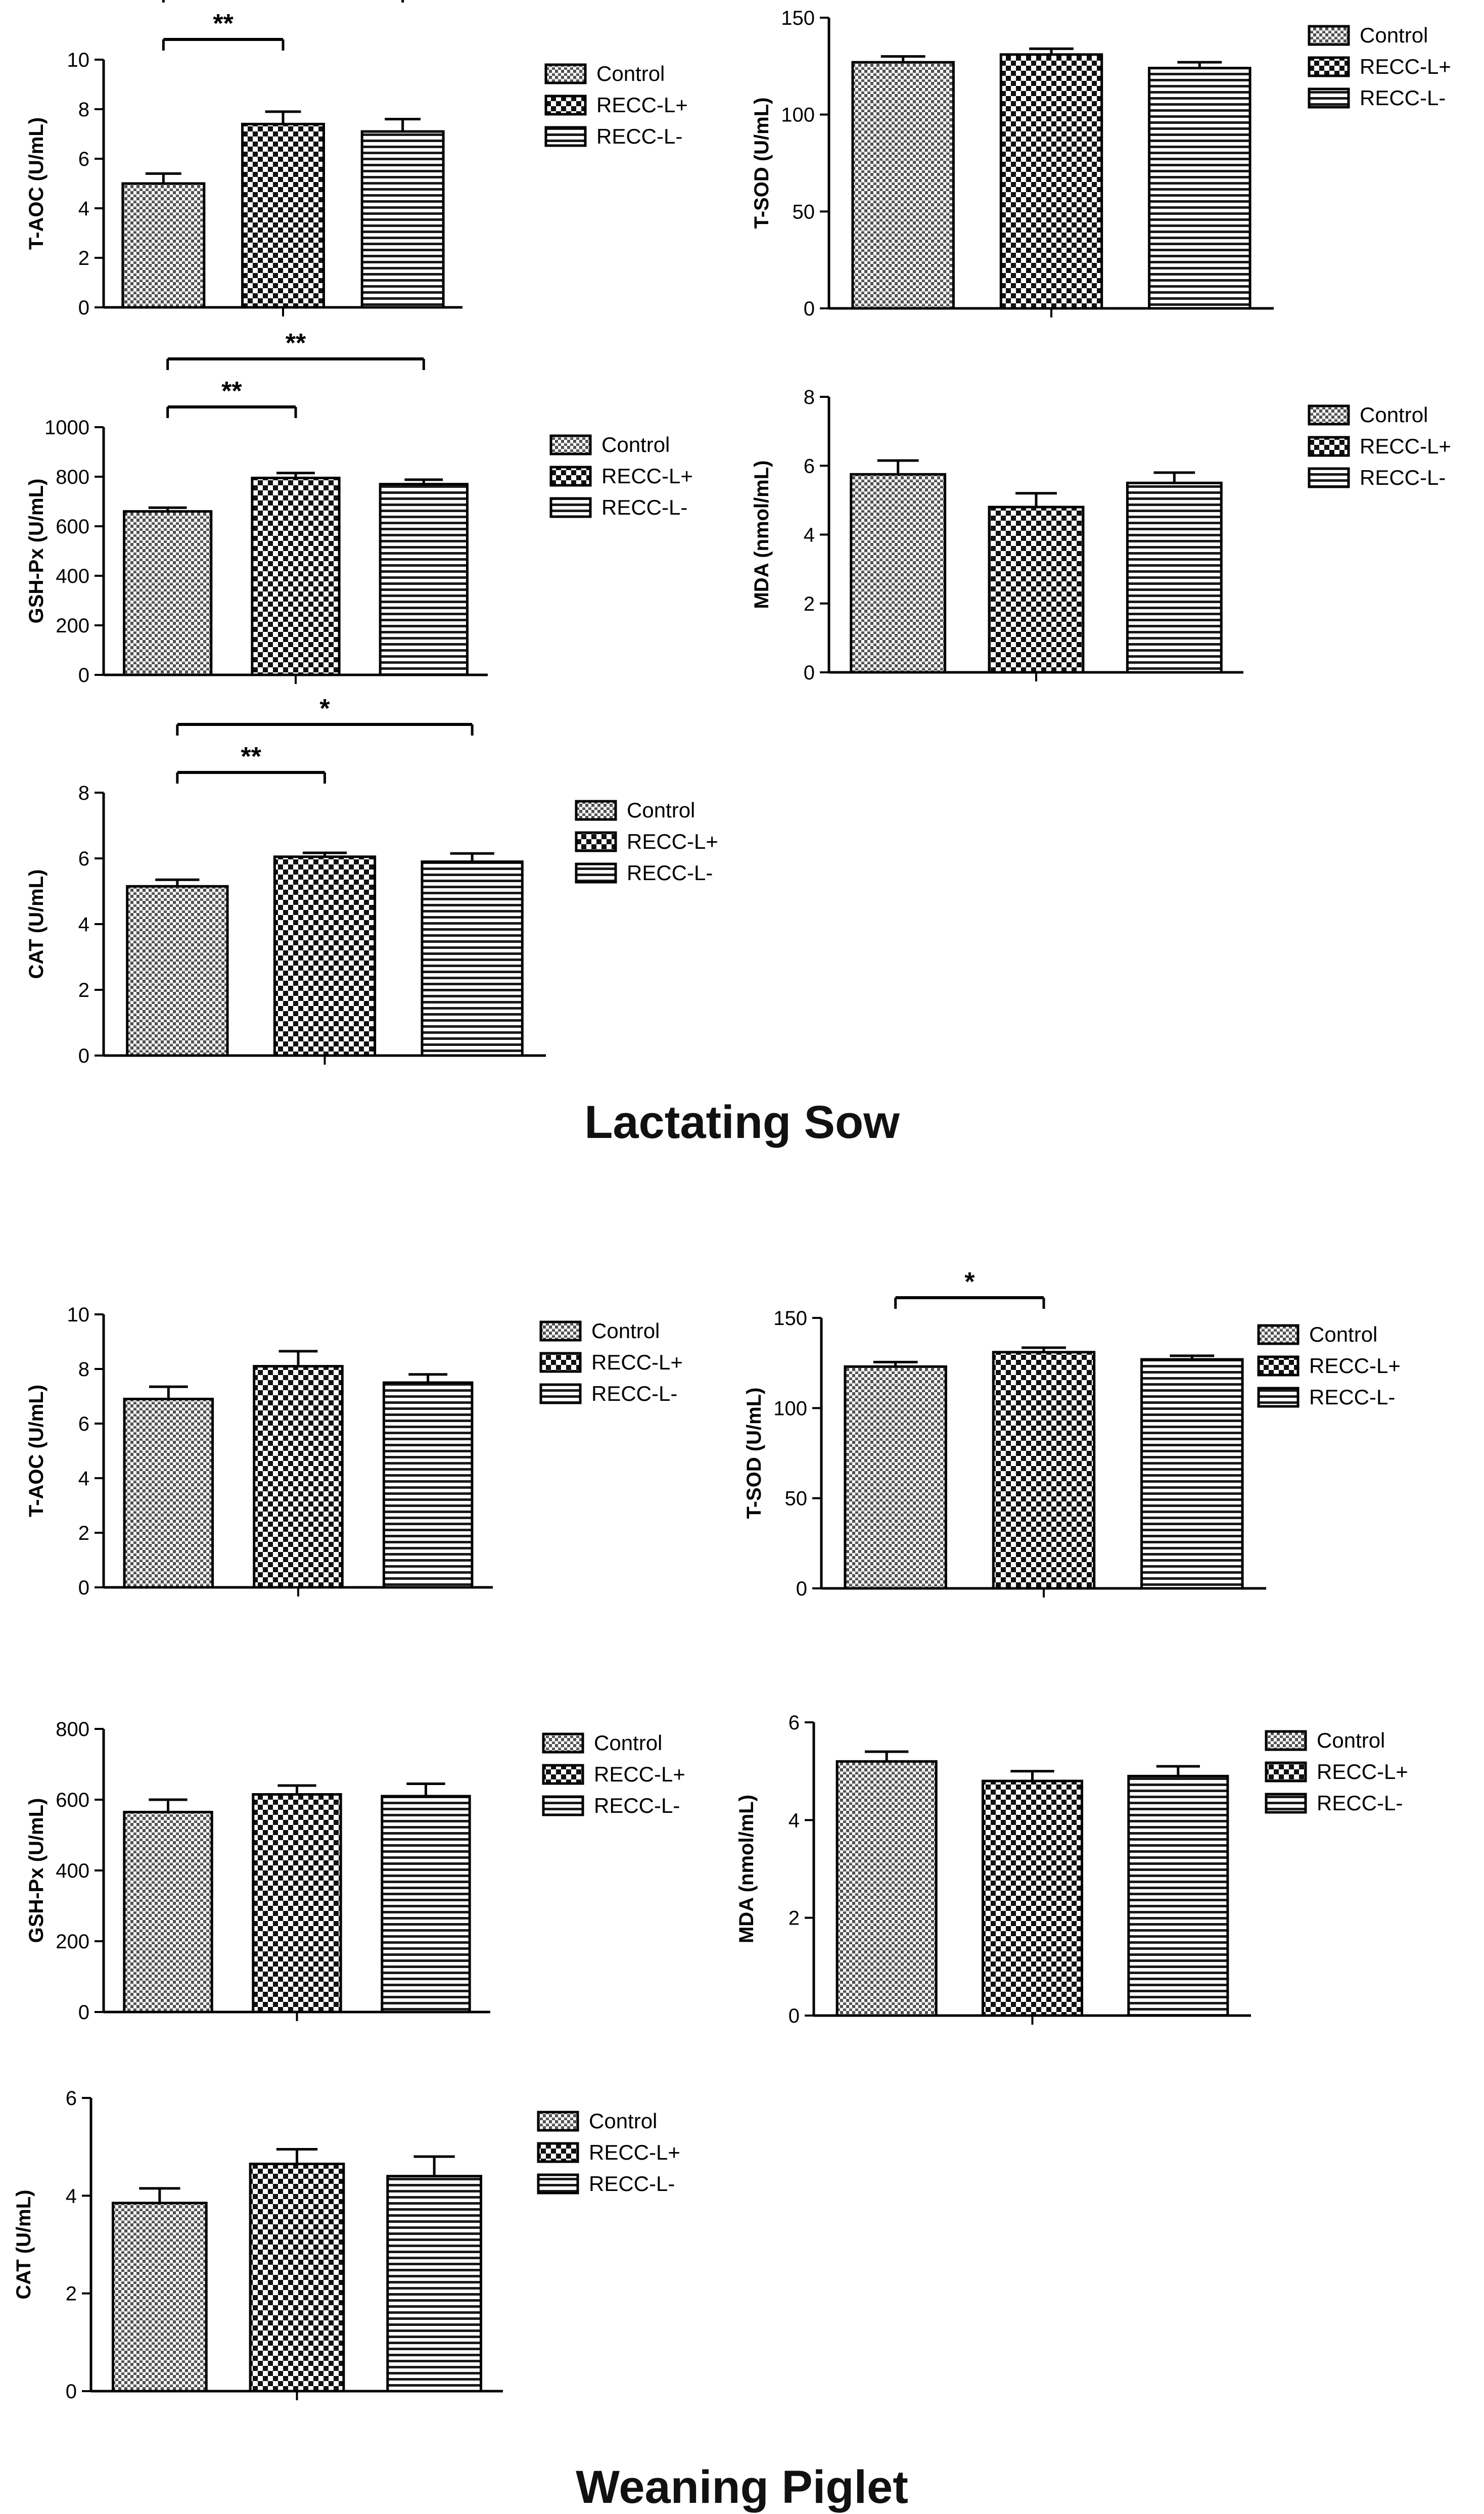 The height and width of the screenshot is (2514, 1484). I want to click on y-tick-label: 800, so click(72, 477).